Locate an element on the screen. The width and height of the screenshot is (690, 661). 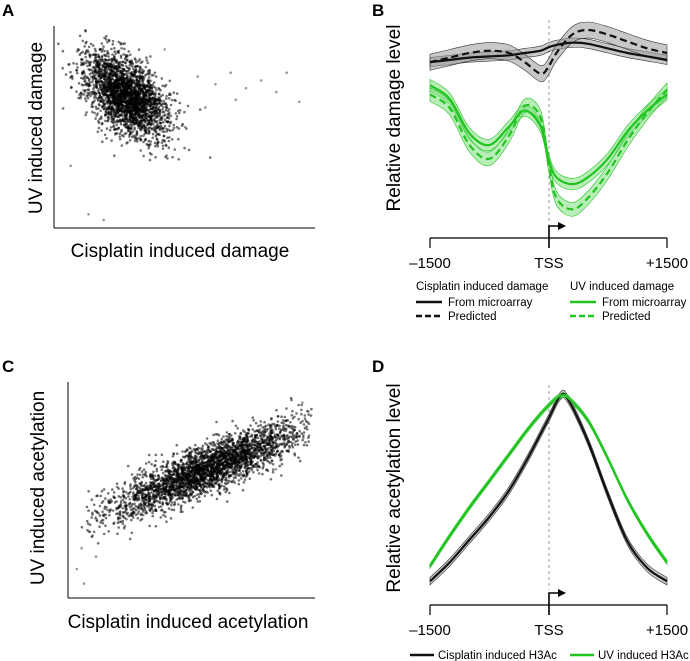
scatter-a-points is located at coordinates (179, 125).